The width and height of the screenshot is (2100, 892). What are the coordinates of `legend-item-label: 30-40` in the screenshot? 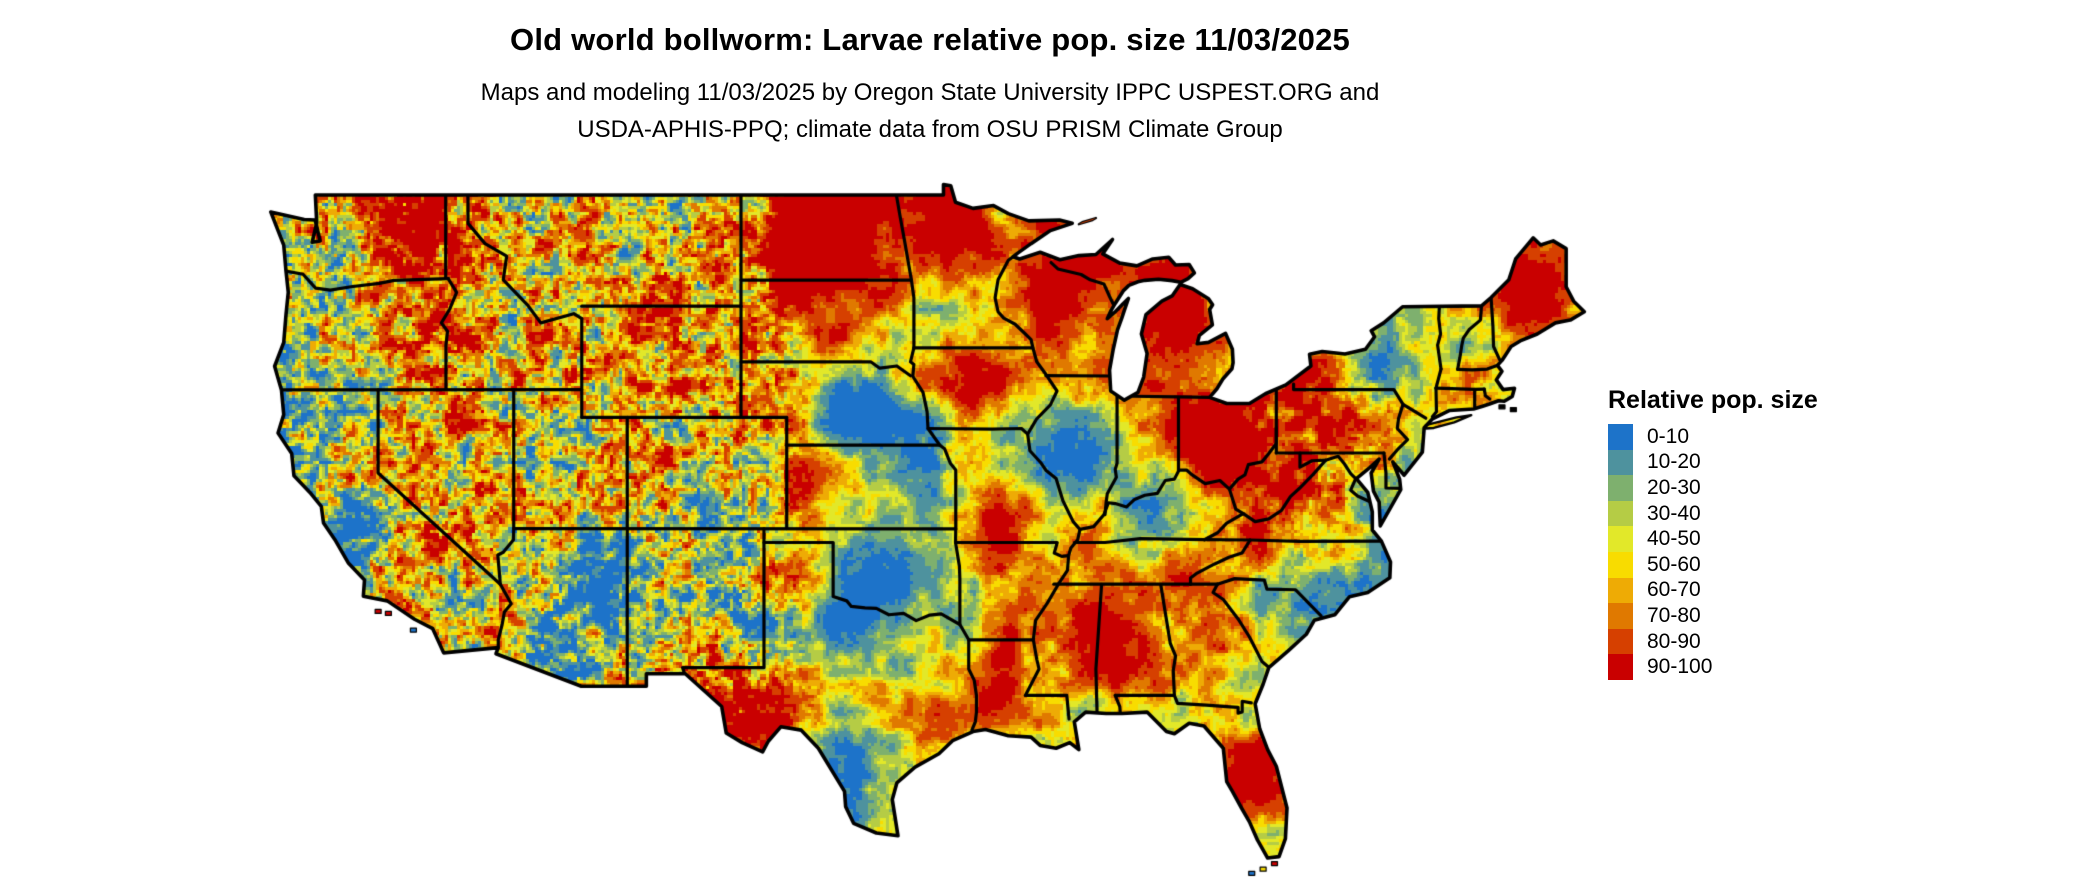 It's located at (1674, 513).